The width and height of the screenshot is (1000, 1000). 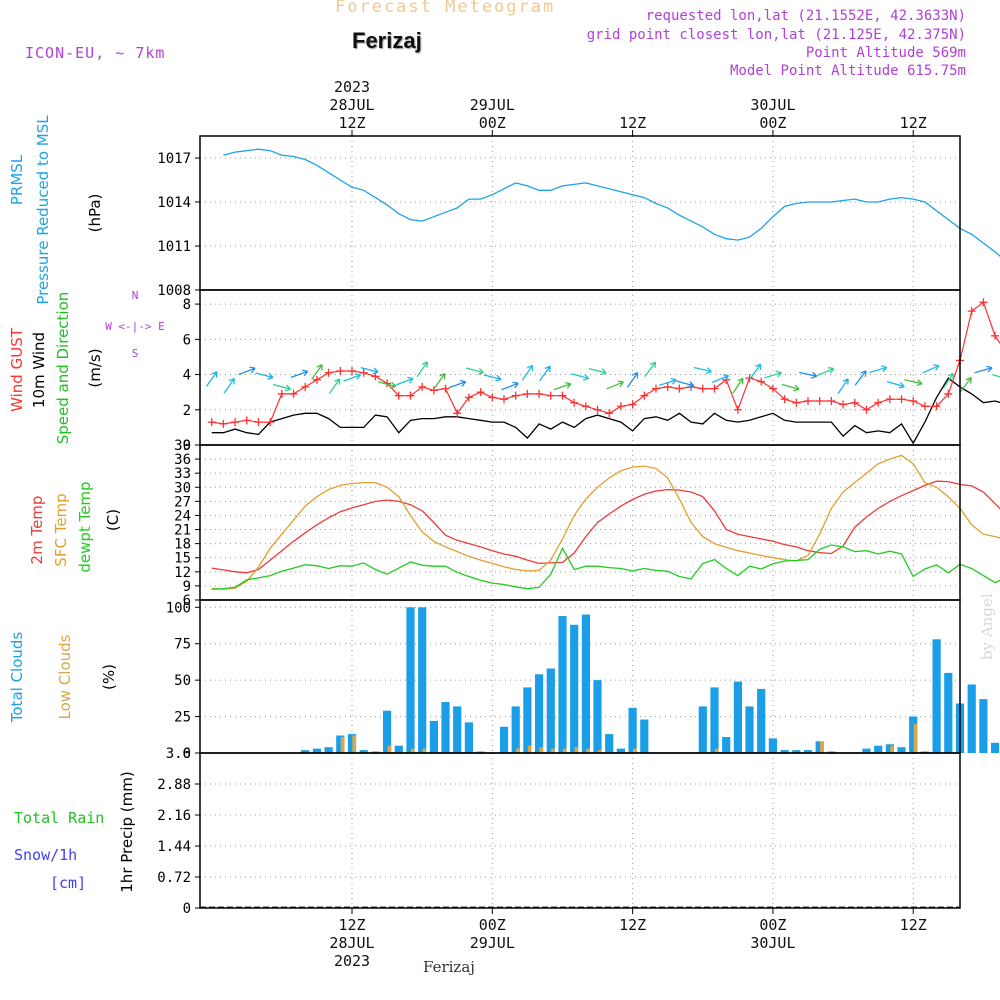 I want to click on clouds-unit: (%), so click(x=109, y=677).